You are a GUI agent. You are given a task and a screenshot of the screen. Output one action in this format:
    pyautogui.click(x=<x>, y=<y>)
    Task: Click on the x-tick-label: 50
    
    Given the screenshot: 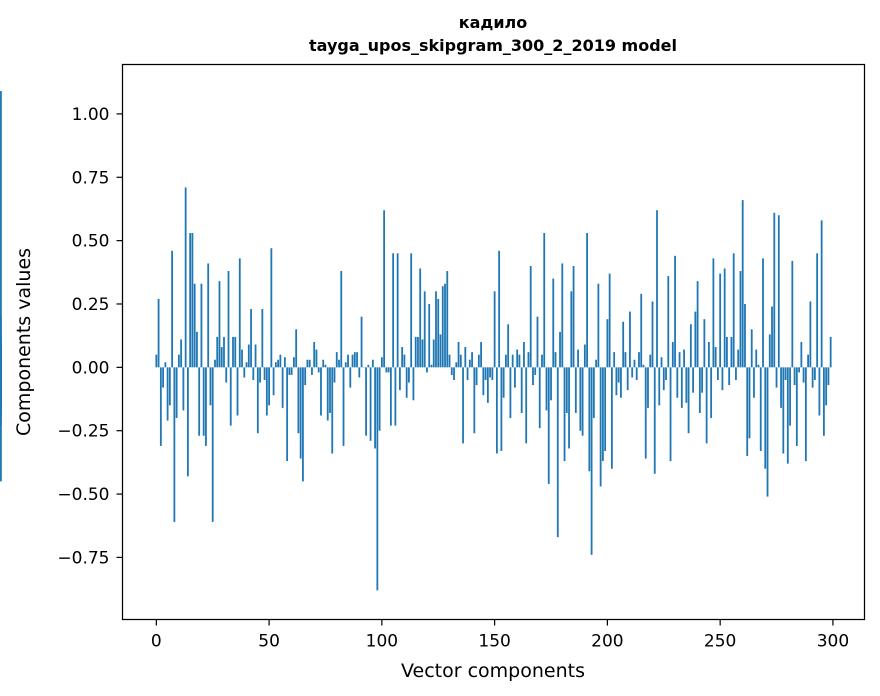 What is the action you would take?
    pyautogui.click(x=269, y=642)
    